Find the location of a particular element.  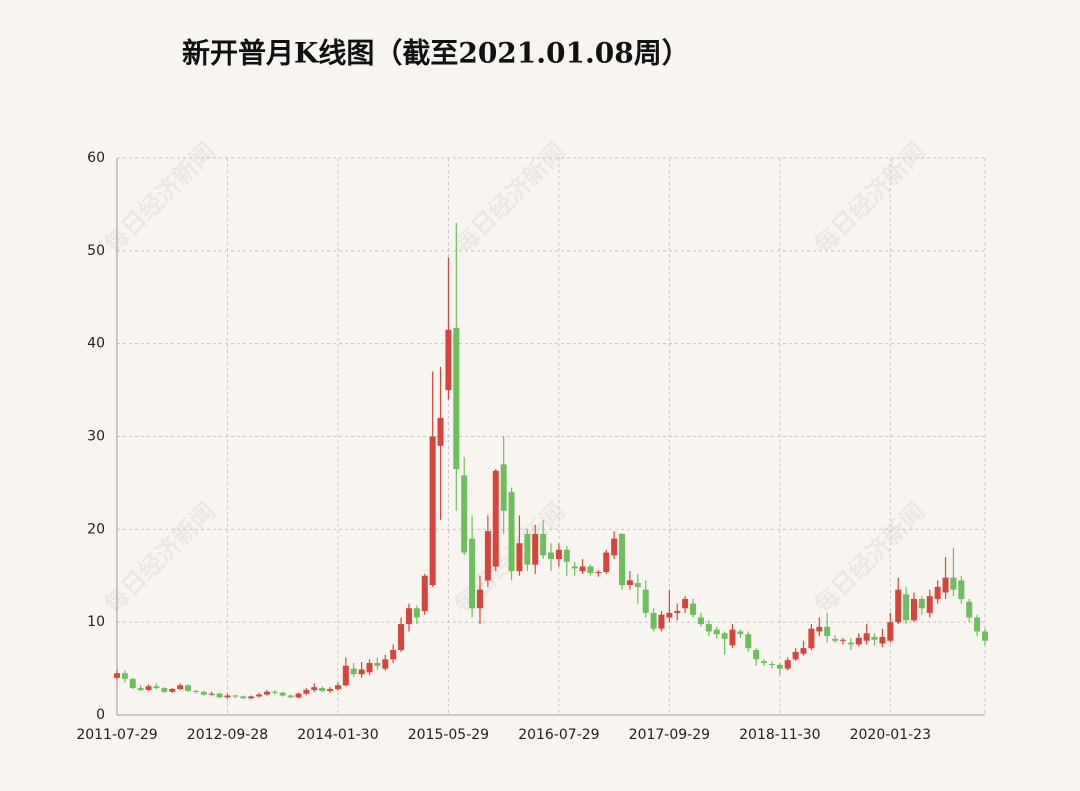

y-tick-label: 20 is located at coordinates (96, 529).